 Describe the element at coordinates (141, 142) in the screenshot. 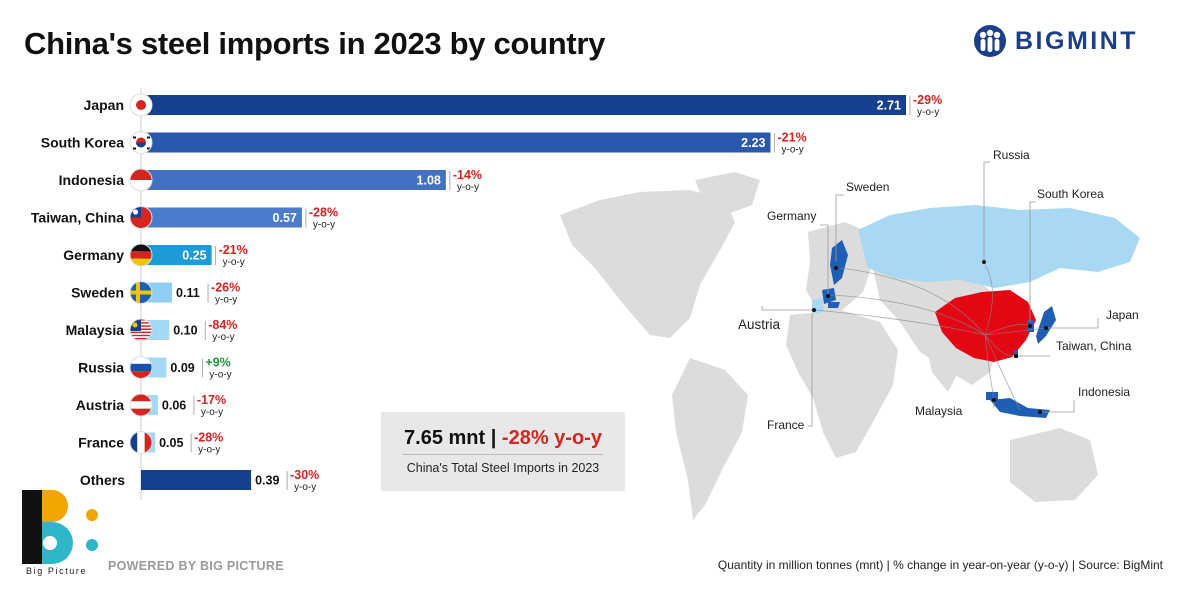

I see `south-korea-flag-icon` at that location.